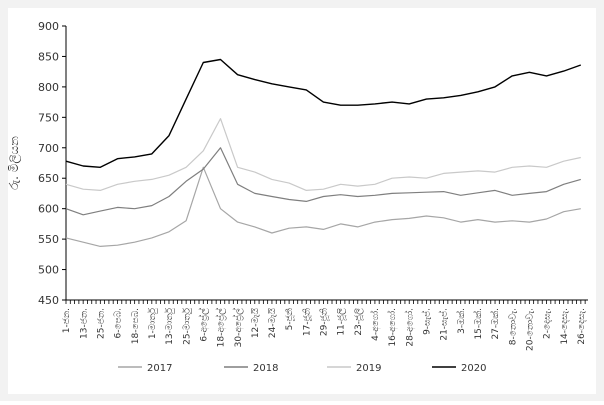  What do you see at coordinates (495, 324) in the screenshot?
I see `x-tick-label: 27-ඔක්.` at bounding box center [495, 324].